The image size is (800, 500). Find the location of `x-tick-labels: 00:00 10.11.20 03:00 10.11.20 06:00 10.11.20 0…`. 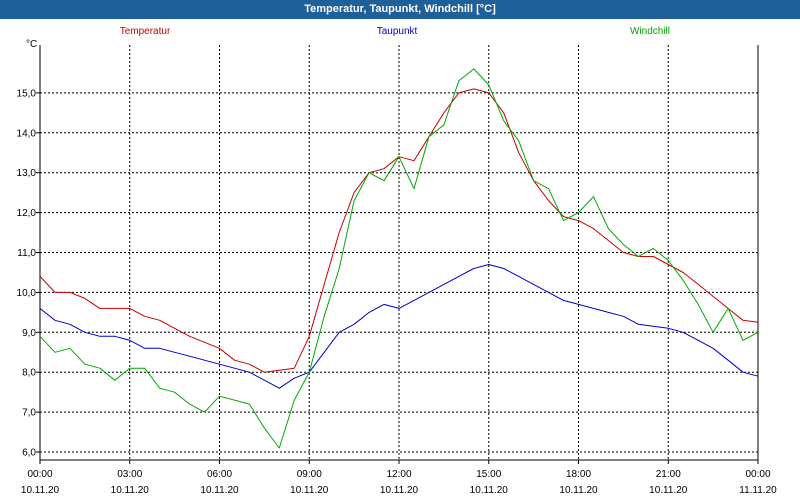

x-tick-labels: 00:00 10.11.20 03:00 10.11.20 06:00 10.11.20 0… is located at coordinates (399, 478).